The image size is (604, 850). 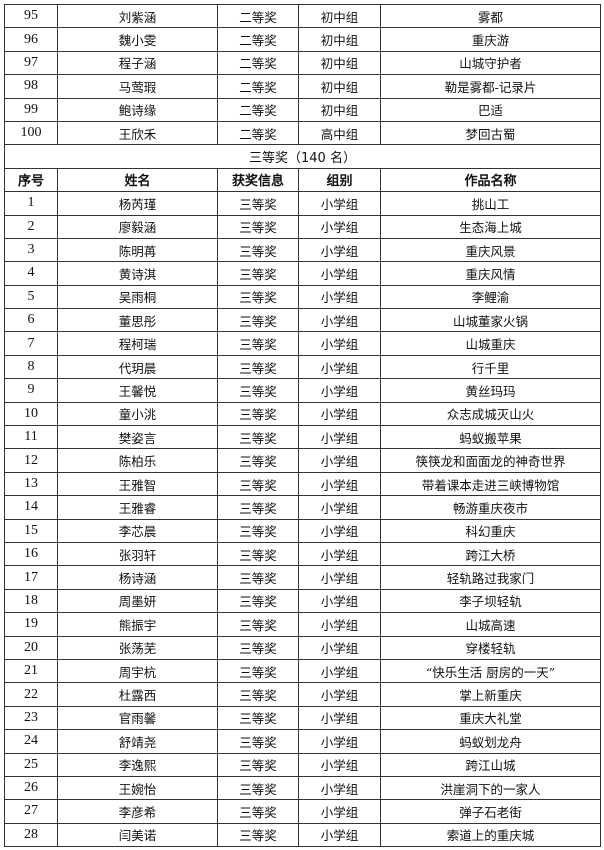 I want to click on student-name: 廖毅涵, so click(x=137, y=226).